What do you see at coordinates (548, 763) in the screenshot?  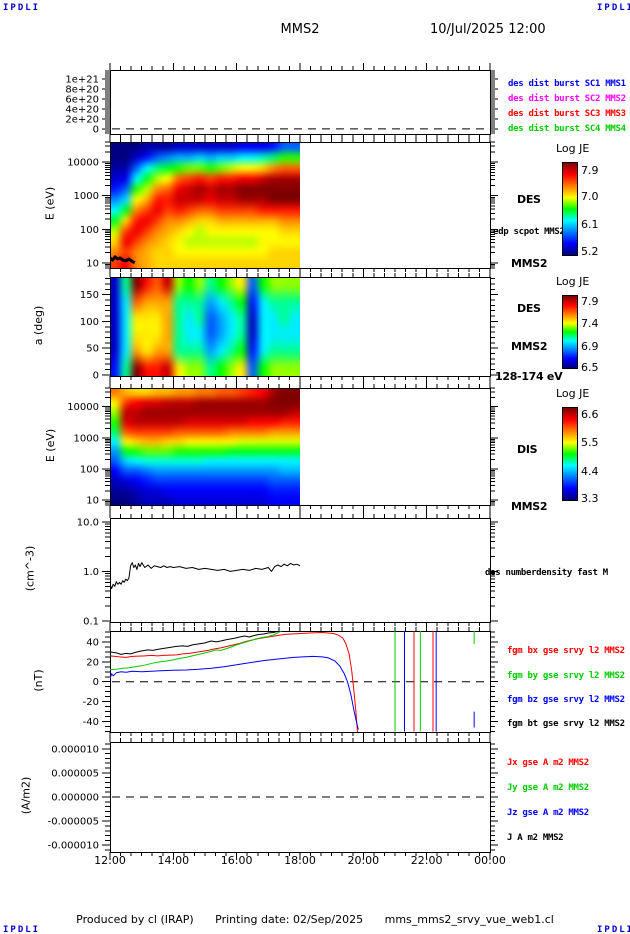 I see `current-density-panel-right-label: Jx gse A m2 MMS2` at bounding box center [548, 763].